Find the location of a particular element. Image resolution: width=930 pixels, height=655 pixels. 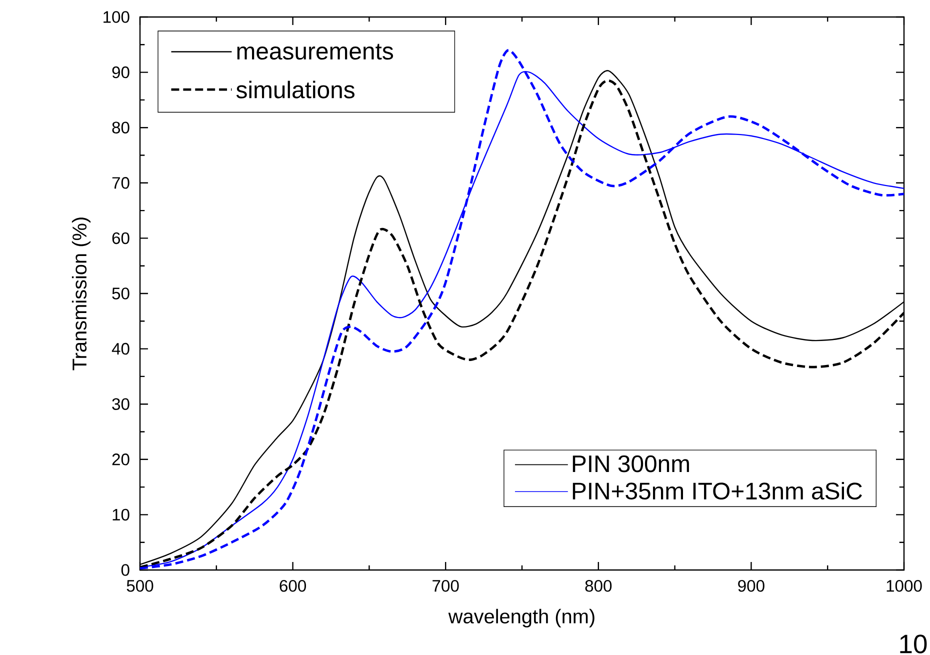

y-axis-title: Transmission (%) is located at coordinates (81, 294).